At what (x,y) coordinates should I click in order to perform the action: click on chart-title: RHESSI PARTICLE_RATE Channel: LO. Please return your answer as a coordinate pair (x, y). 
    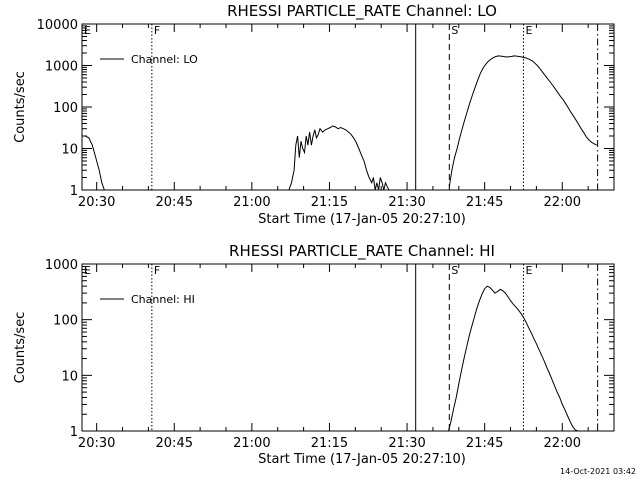
    Looking at the image, I should click on (362, 11).